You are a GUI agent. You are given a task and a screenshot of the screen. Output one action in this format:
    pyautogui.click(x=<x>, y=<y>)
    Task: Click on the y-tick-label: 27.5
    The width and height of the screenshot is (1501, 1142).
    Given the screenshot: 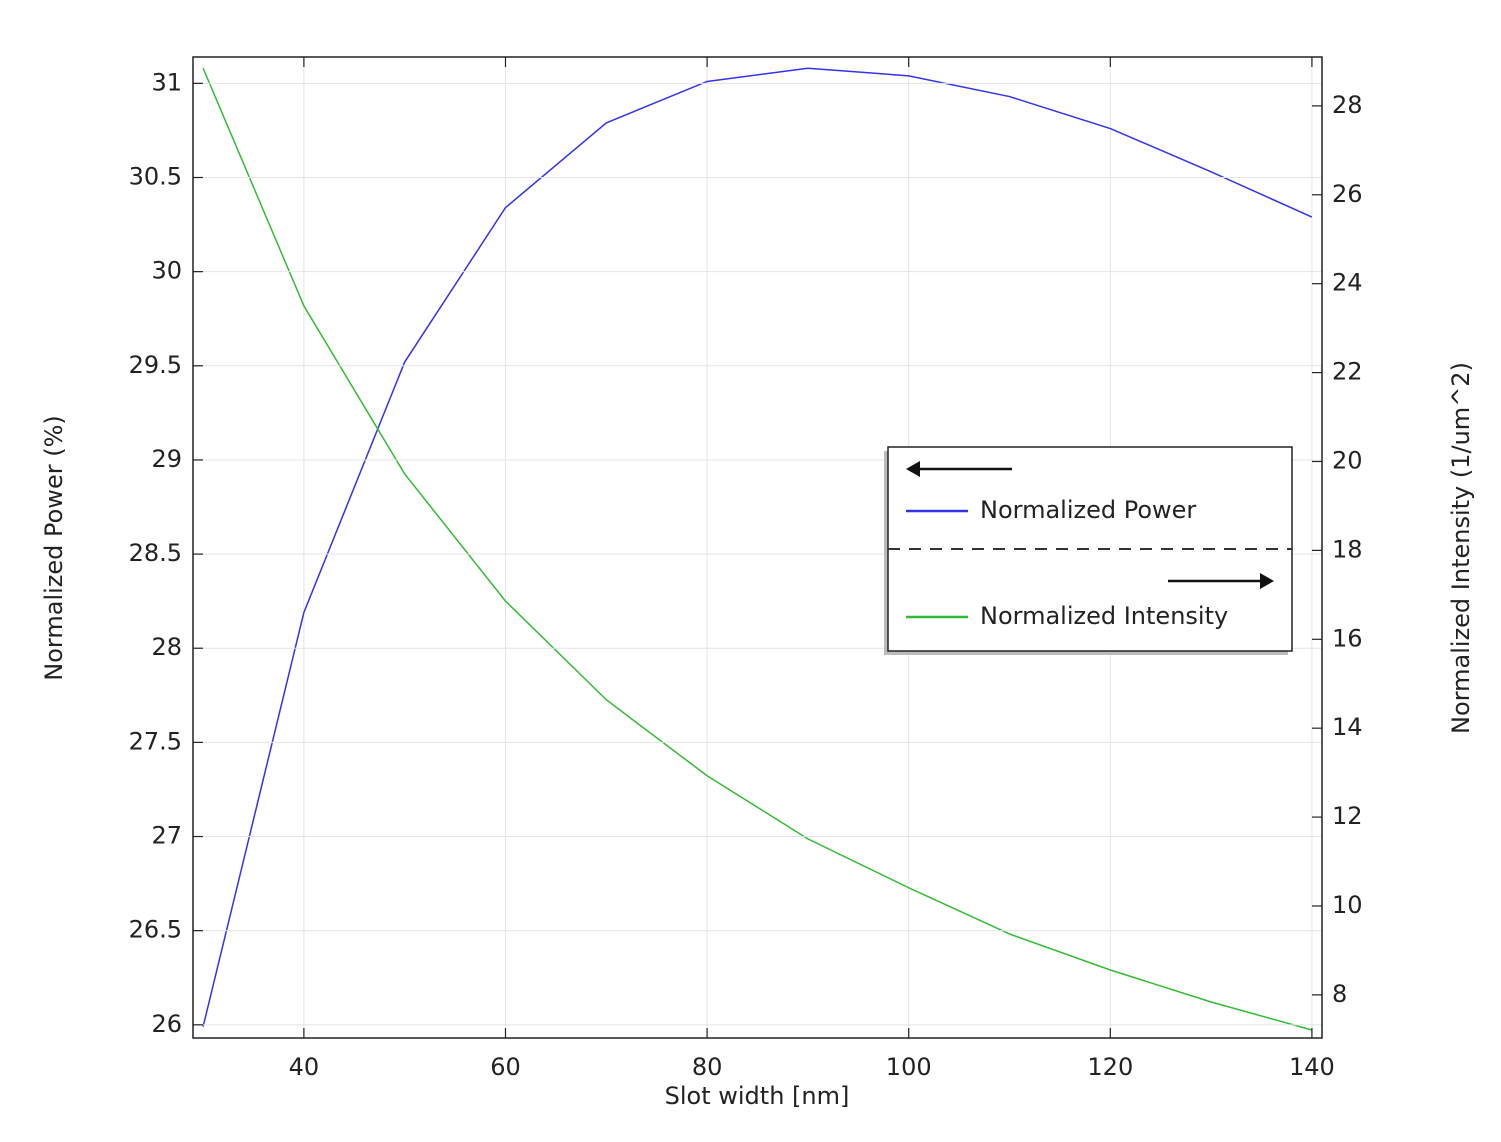 What is the action you would take?
    pyautogui.click(x=155, y=741)
    